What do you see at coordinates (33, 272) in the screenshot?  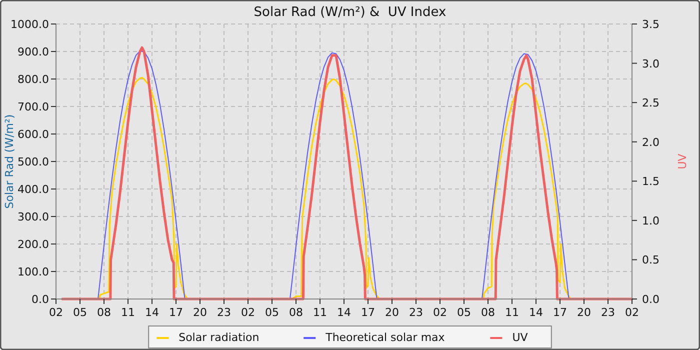 I see `y-tick-label: 100.0` at bounding box center [33, 272].